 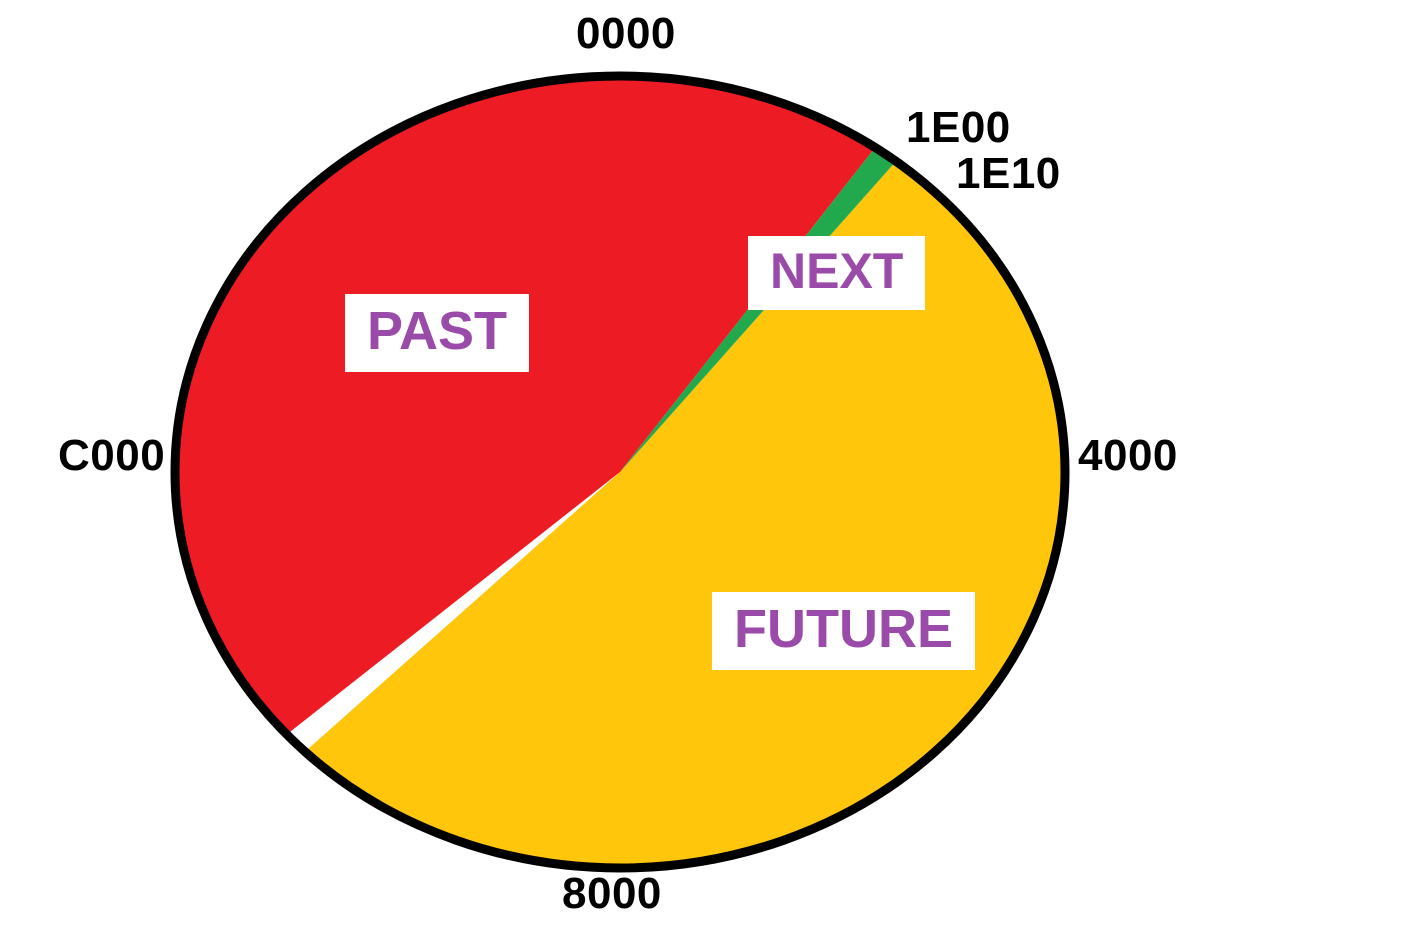 I want to click on tick-label-1E00: 1E00, so click(x=958, y=127).